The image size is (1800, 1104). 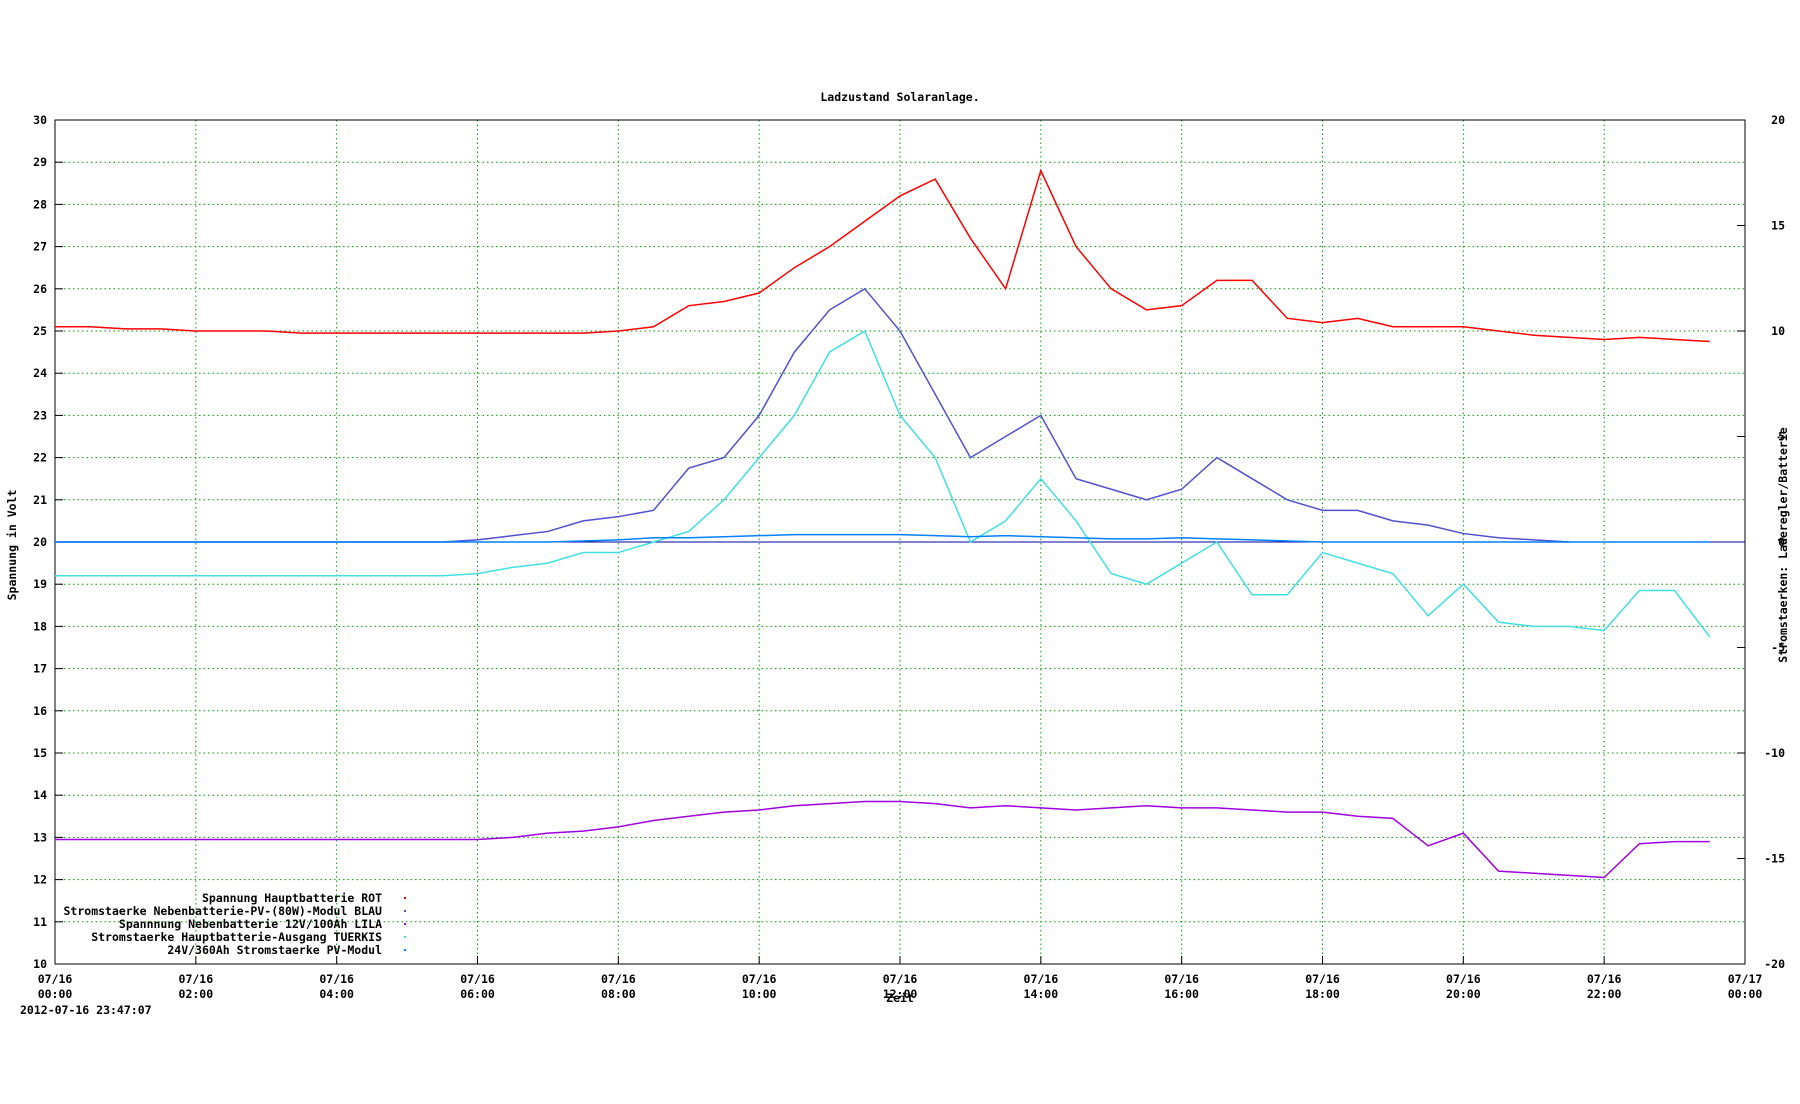 I want to click on y2-tick-label: 0, so click(x=1781, y=542).